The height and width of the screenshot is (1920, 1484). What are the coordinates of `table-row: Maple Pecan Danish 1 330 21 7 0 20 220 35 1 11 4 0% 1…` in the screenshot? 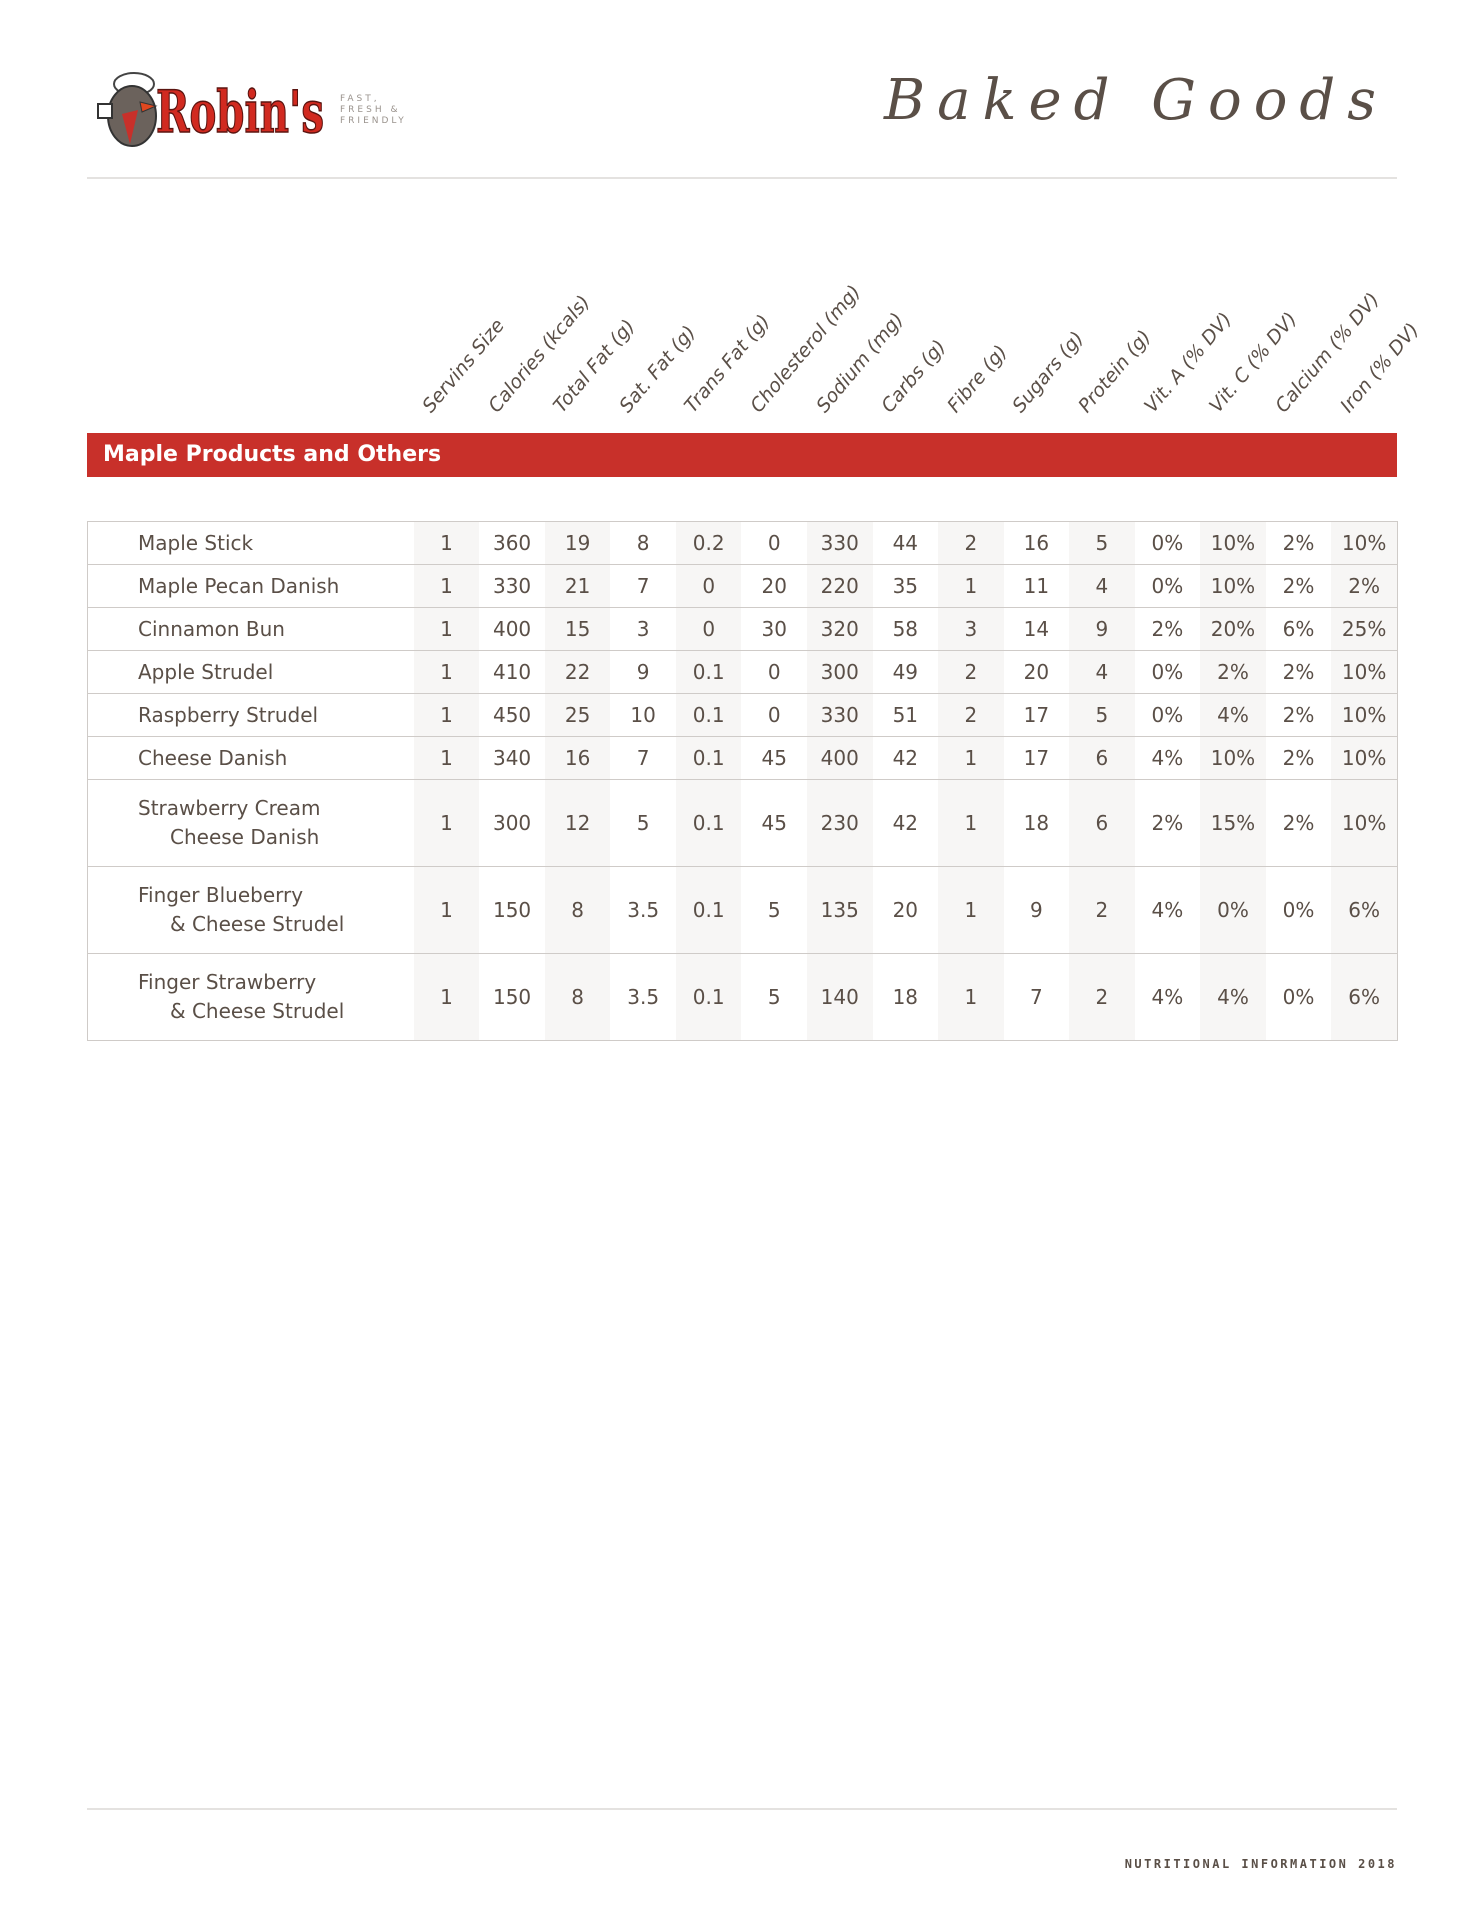 It's located at (742, 586).